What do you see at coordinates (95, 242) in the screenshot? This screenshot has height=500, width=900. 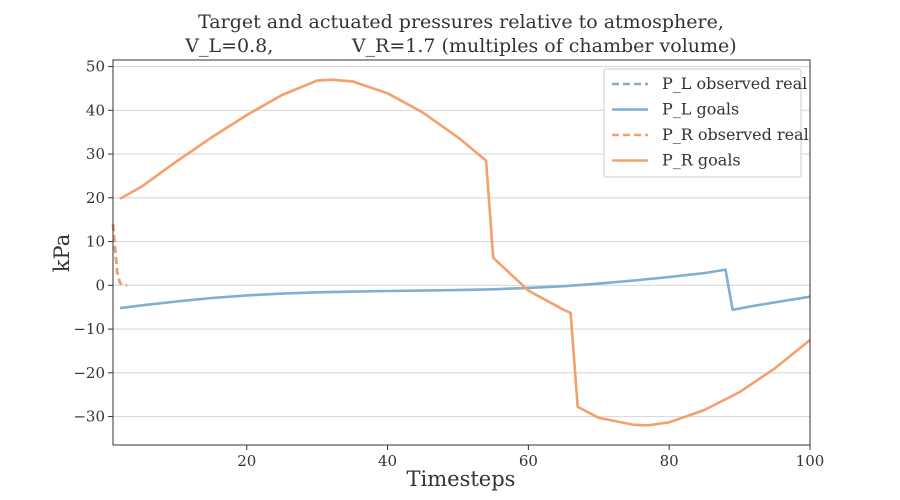 I see `y-tick-label: 10` at bounding box center [95, 242].